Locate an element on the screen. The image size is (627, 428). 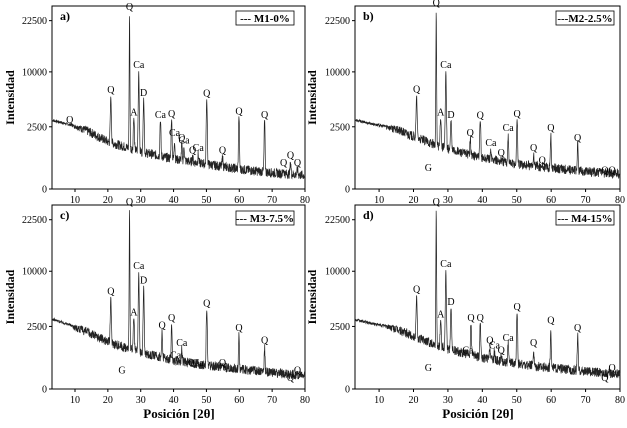
x-axis-label-left: Posición [2θ] is located at coordinates (178, 413).